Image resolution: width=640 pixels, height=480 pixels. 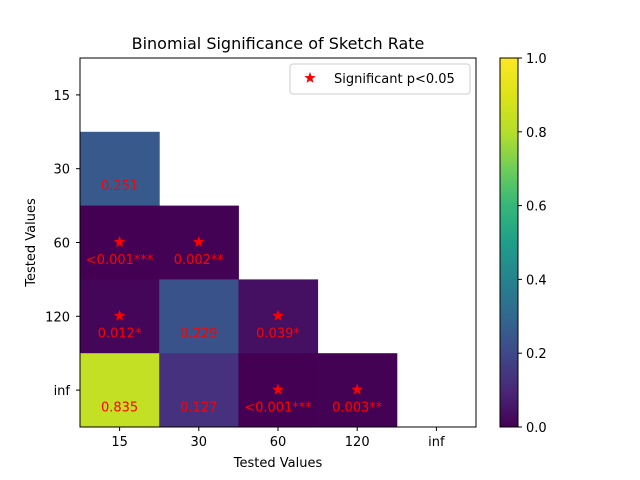 I want to click on cell-value-label: 0.835, so click(x=119, y=408).